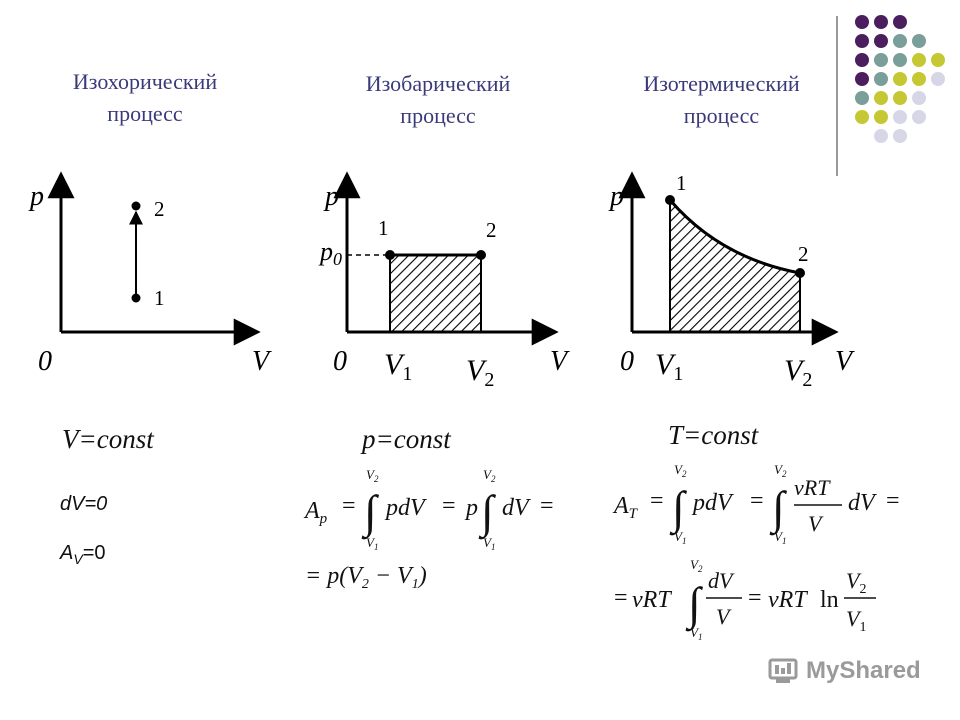 The height and width of the screenshot is (720, 960). I want to click on isochoric-p-label: p, so click(36, 196).